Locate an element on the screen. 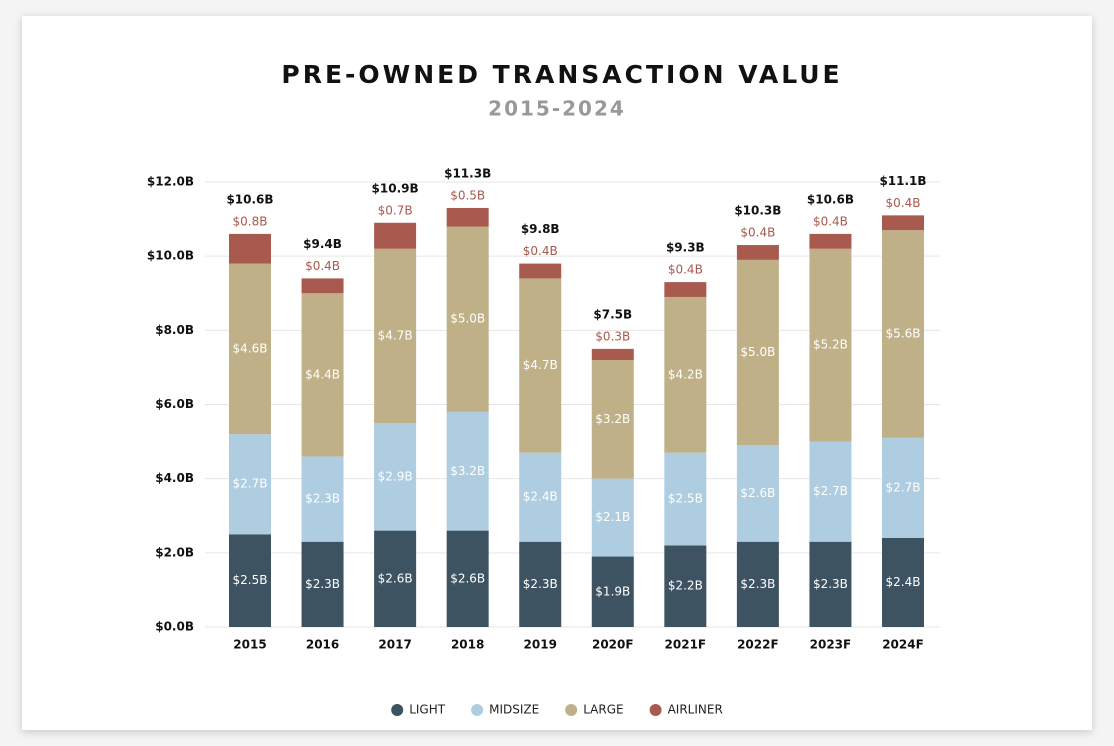  total-label: $9.8B is located at coordinates (540, 229).